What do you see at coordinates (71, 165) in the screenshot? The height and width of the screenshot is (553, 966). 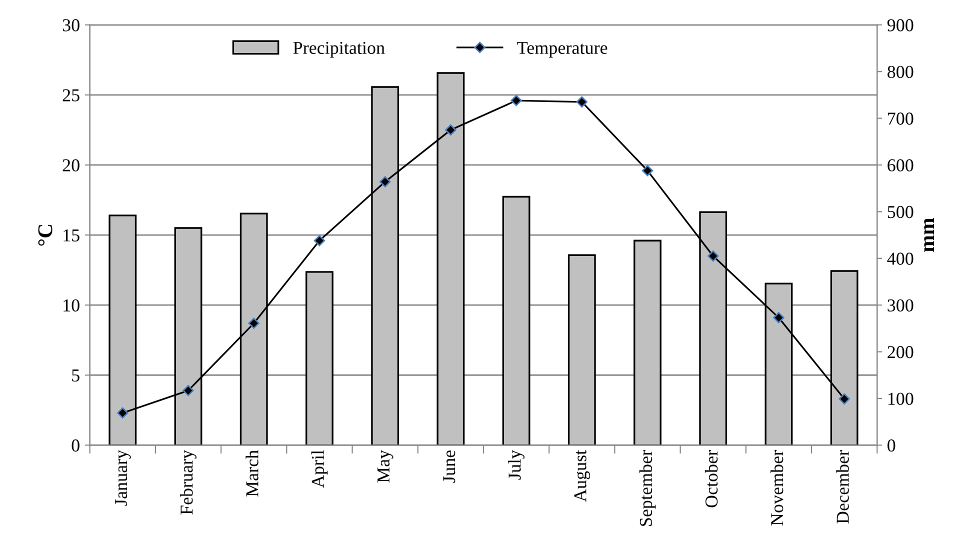 I see `y-tick-label: 20` at bounding box center [71, 165].